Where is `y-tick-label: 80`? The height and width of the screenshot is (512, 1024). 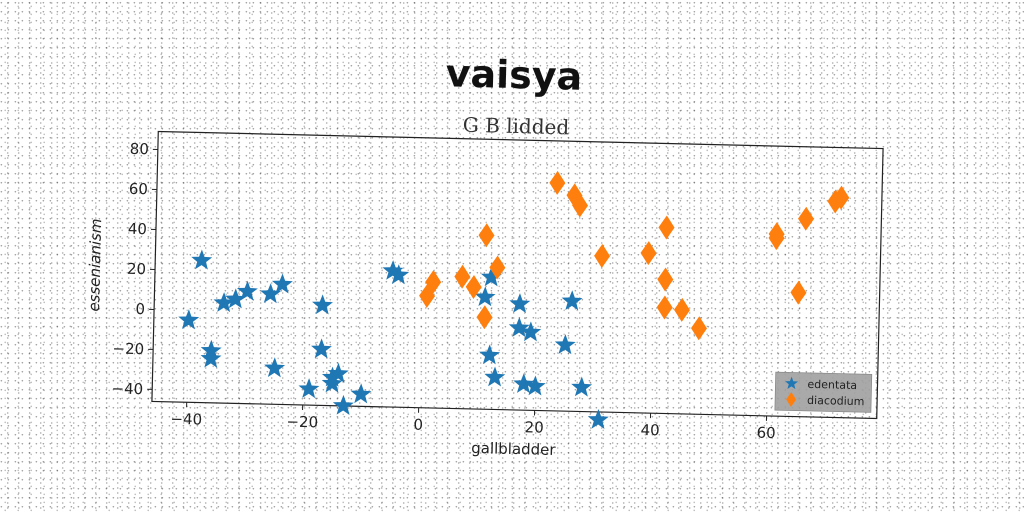
y-tick-label: 80 is located at coordinates (140, 149).